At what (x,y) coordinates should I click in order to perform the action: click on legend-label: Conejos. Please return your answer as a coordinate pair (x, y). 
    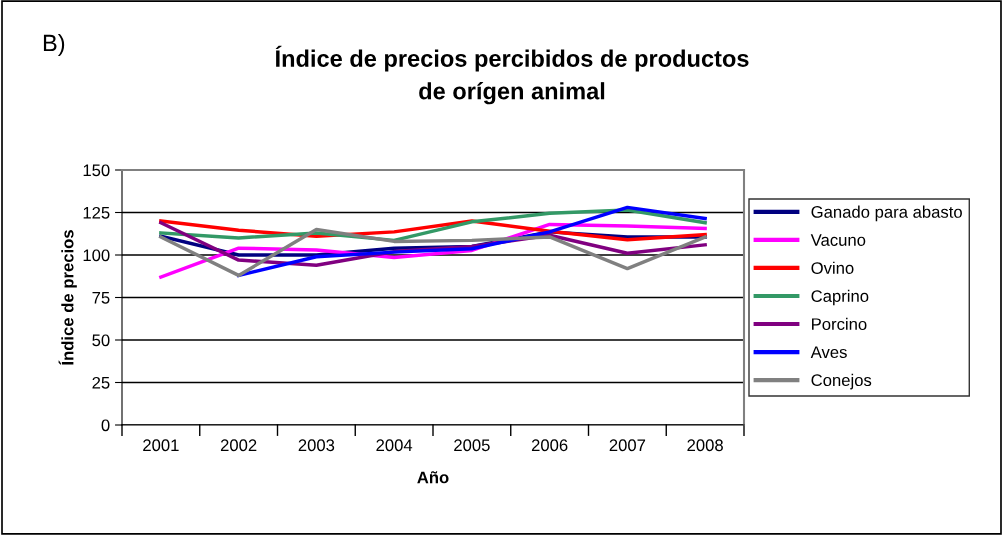
    Looking at the image, I should click on (841, 381).